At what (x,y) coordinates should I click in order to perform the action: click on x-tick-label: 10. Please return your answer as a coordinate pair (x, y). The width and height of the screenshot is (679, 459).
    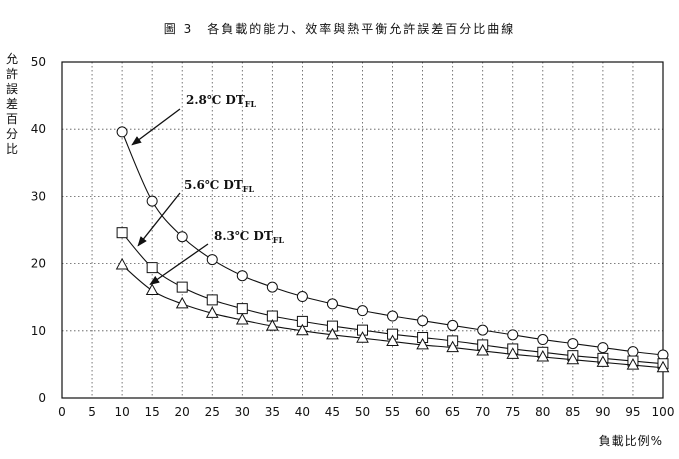
    Looking at the image, I should click on (121, 412).